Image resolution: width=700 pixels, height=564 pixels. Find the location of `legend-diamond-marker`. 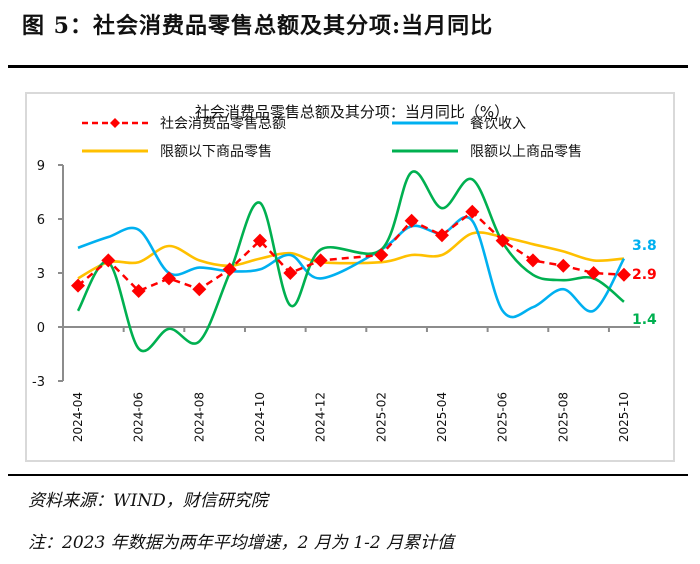

legend-diamond-marker is located at coordinates (115, 123).